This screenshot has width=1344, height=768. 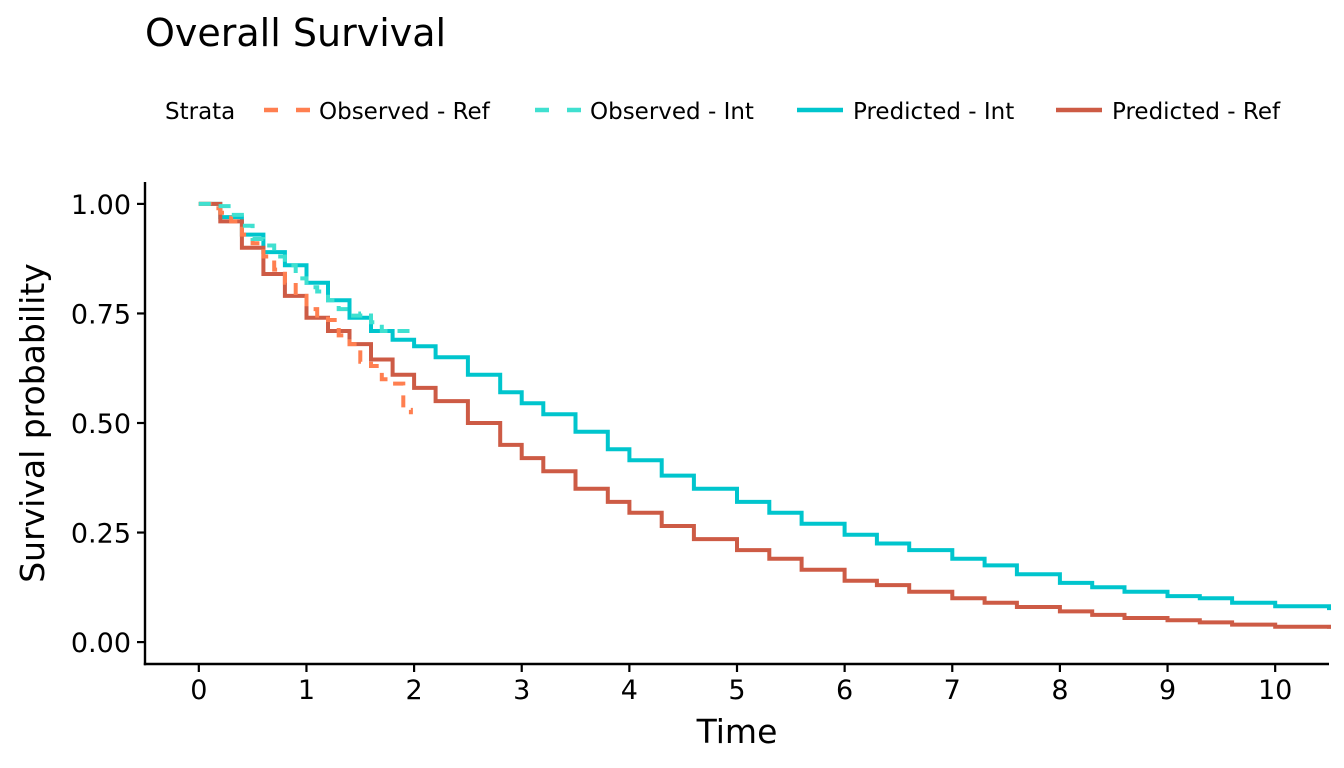 I want to click on y-tick-label-4: 1.00, so click(x=101, y=205).